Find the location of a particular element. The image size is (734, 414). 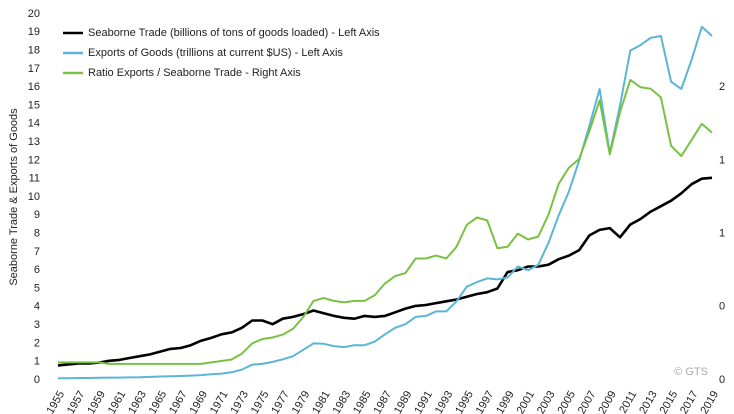

x-tick-label: 2009 is located at coordinates (607, 401).